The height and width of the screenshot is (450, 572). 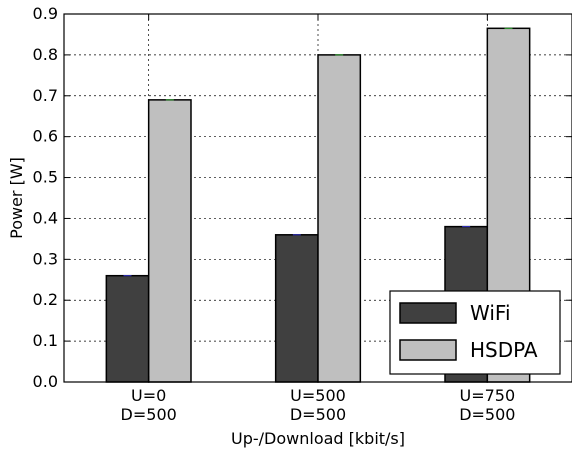 I want to click on legend: WiFi HSDPA, so click(x=475, y=332).